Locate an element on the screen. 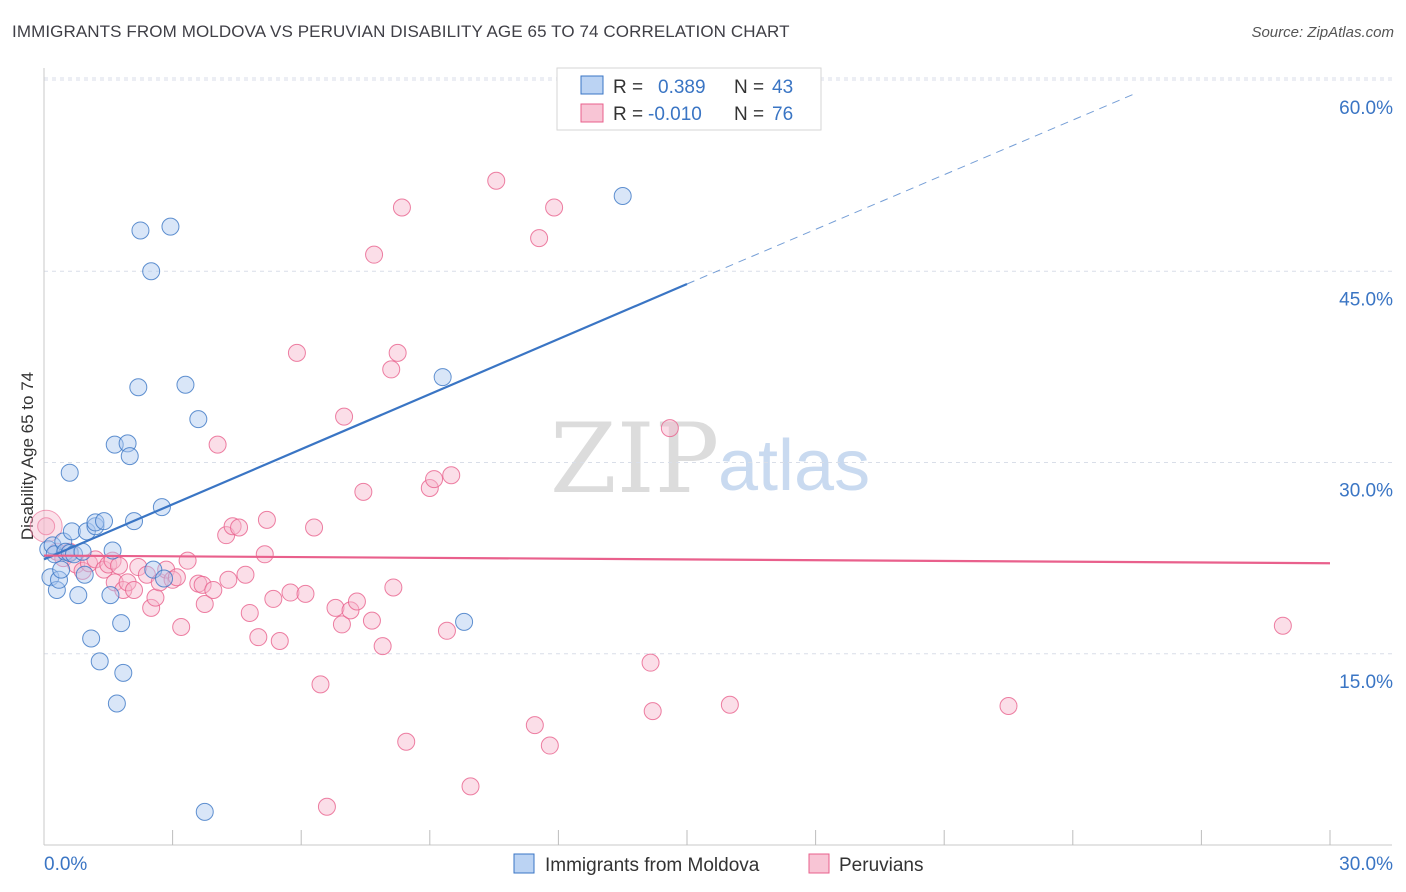  legend-r-value-1: 0.389 is located at coordinates (682, 87).